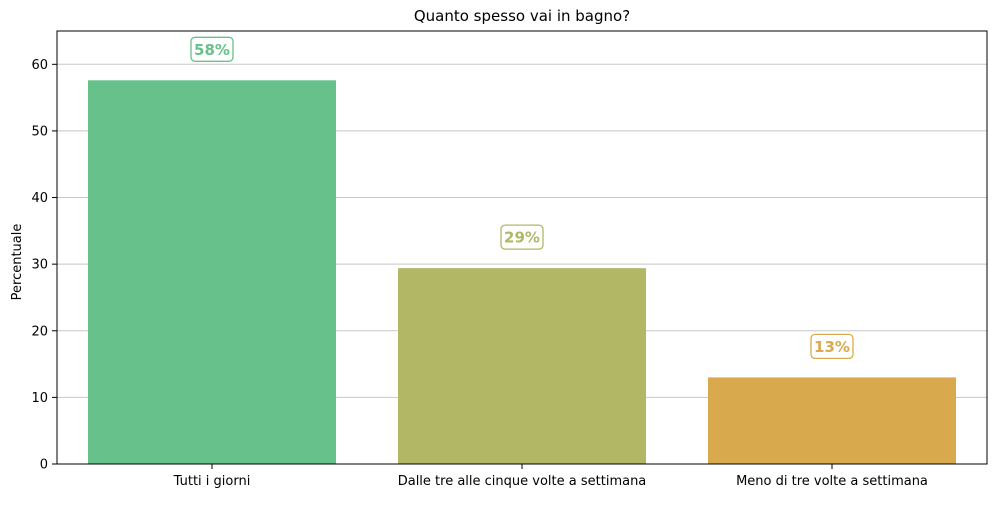 The width and height of the screenshot is (997, 530). I want to click on y-tick-label: 10, so click(39, 398).